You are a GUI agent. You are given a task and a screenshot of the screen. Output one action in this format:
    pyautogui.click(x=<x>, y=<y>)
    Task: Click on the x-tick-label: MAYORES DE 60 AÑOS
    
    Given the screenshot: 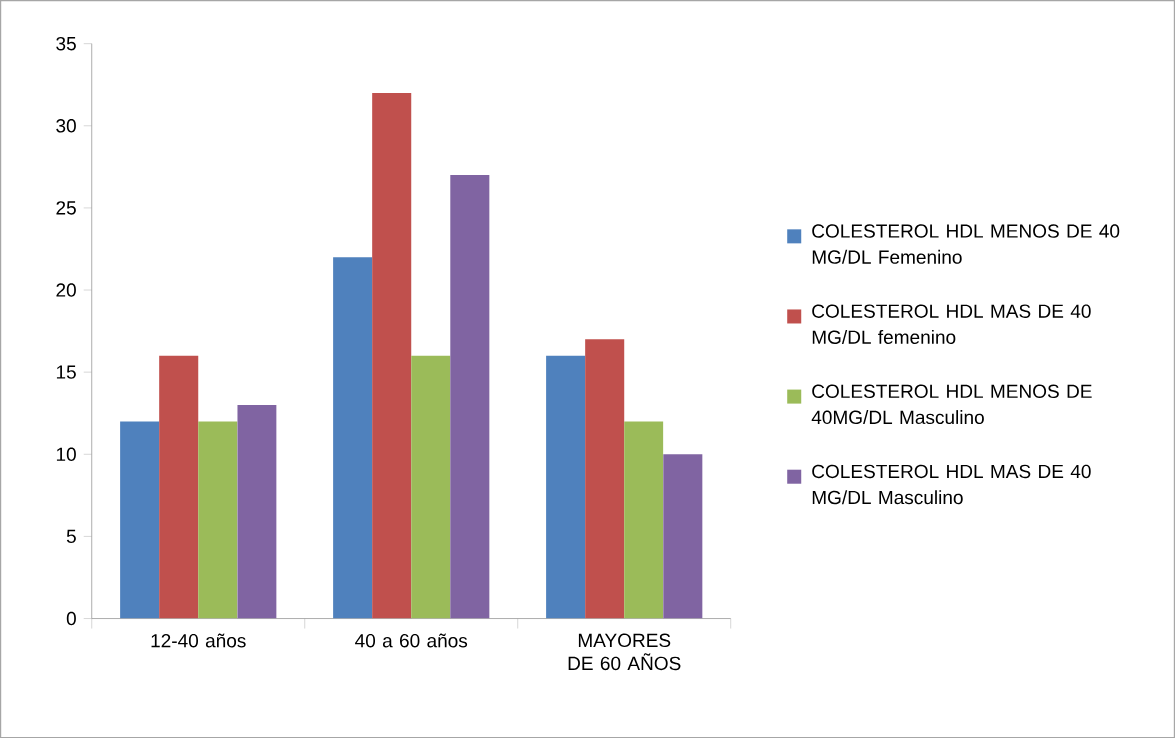 What is the action you would take?
    pyautogui.click(x=624, y=651)
    